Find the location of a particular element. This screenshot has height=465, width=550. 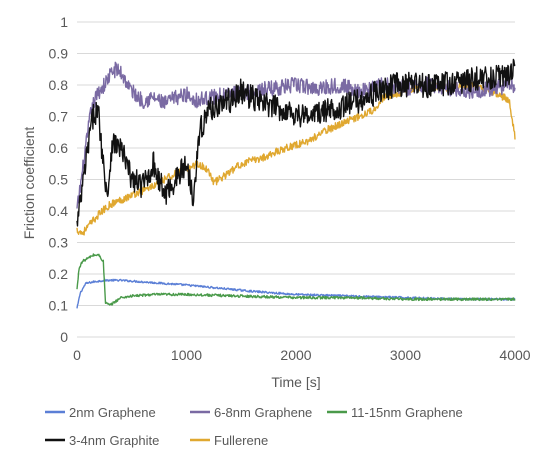

y-tick-label: 0.9 is located at coordinates (59, 54).